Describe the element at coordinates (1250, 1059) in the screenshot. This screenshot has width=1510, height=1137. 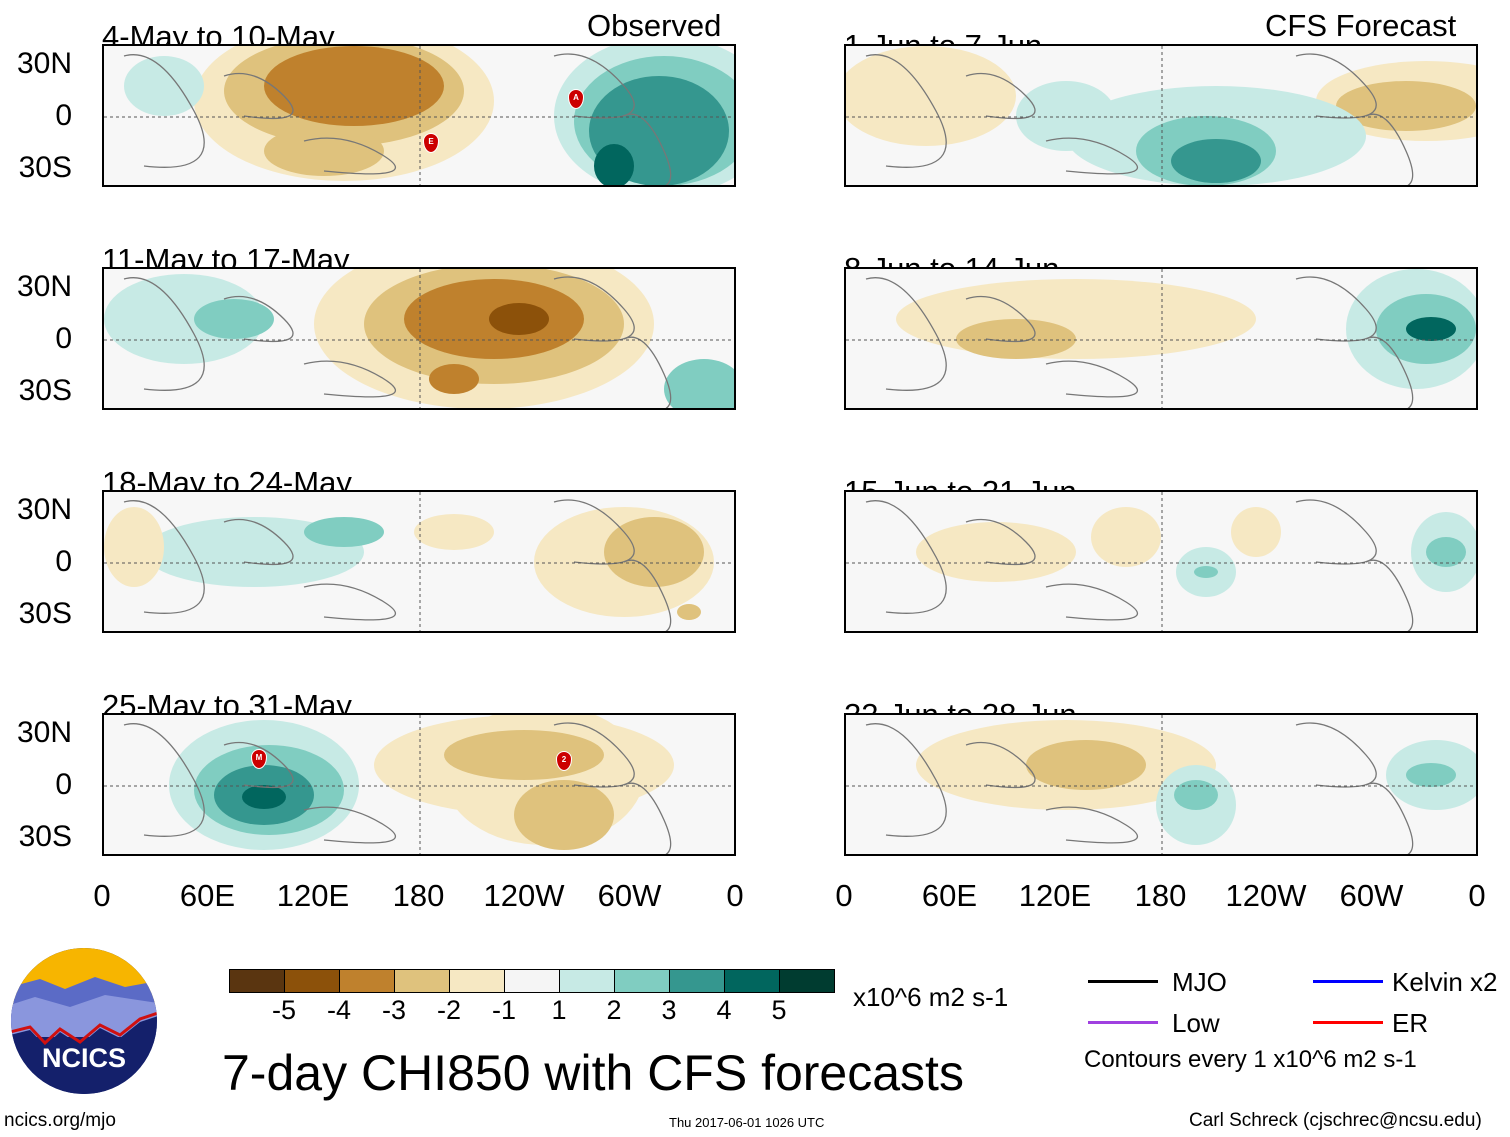
I see `contour-note: Contours every 1 x10^6 m2 s-1` at that location.